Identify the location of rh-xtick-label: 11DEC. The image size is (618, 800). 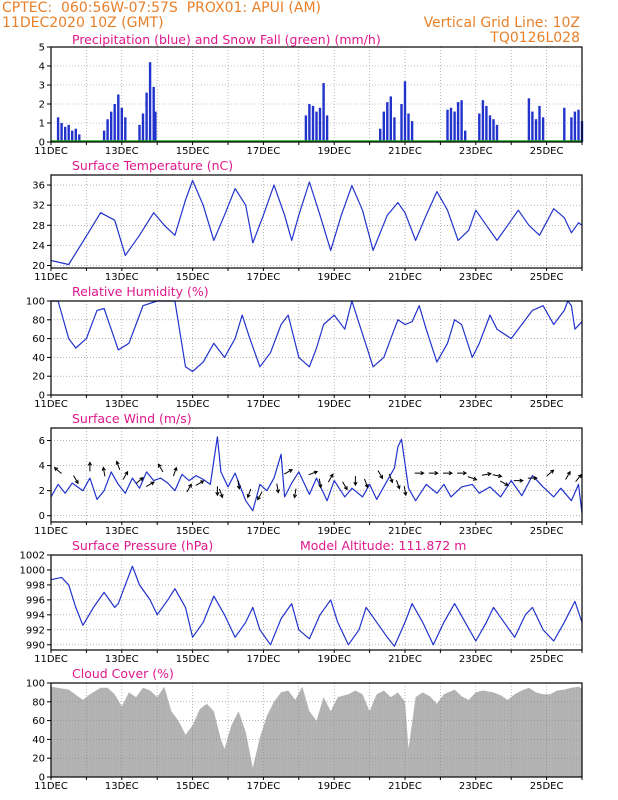
(51, 404).